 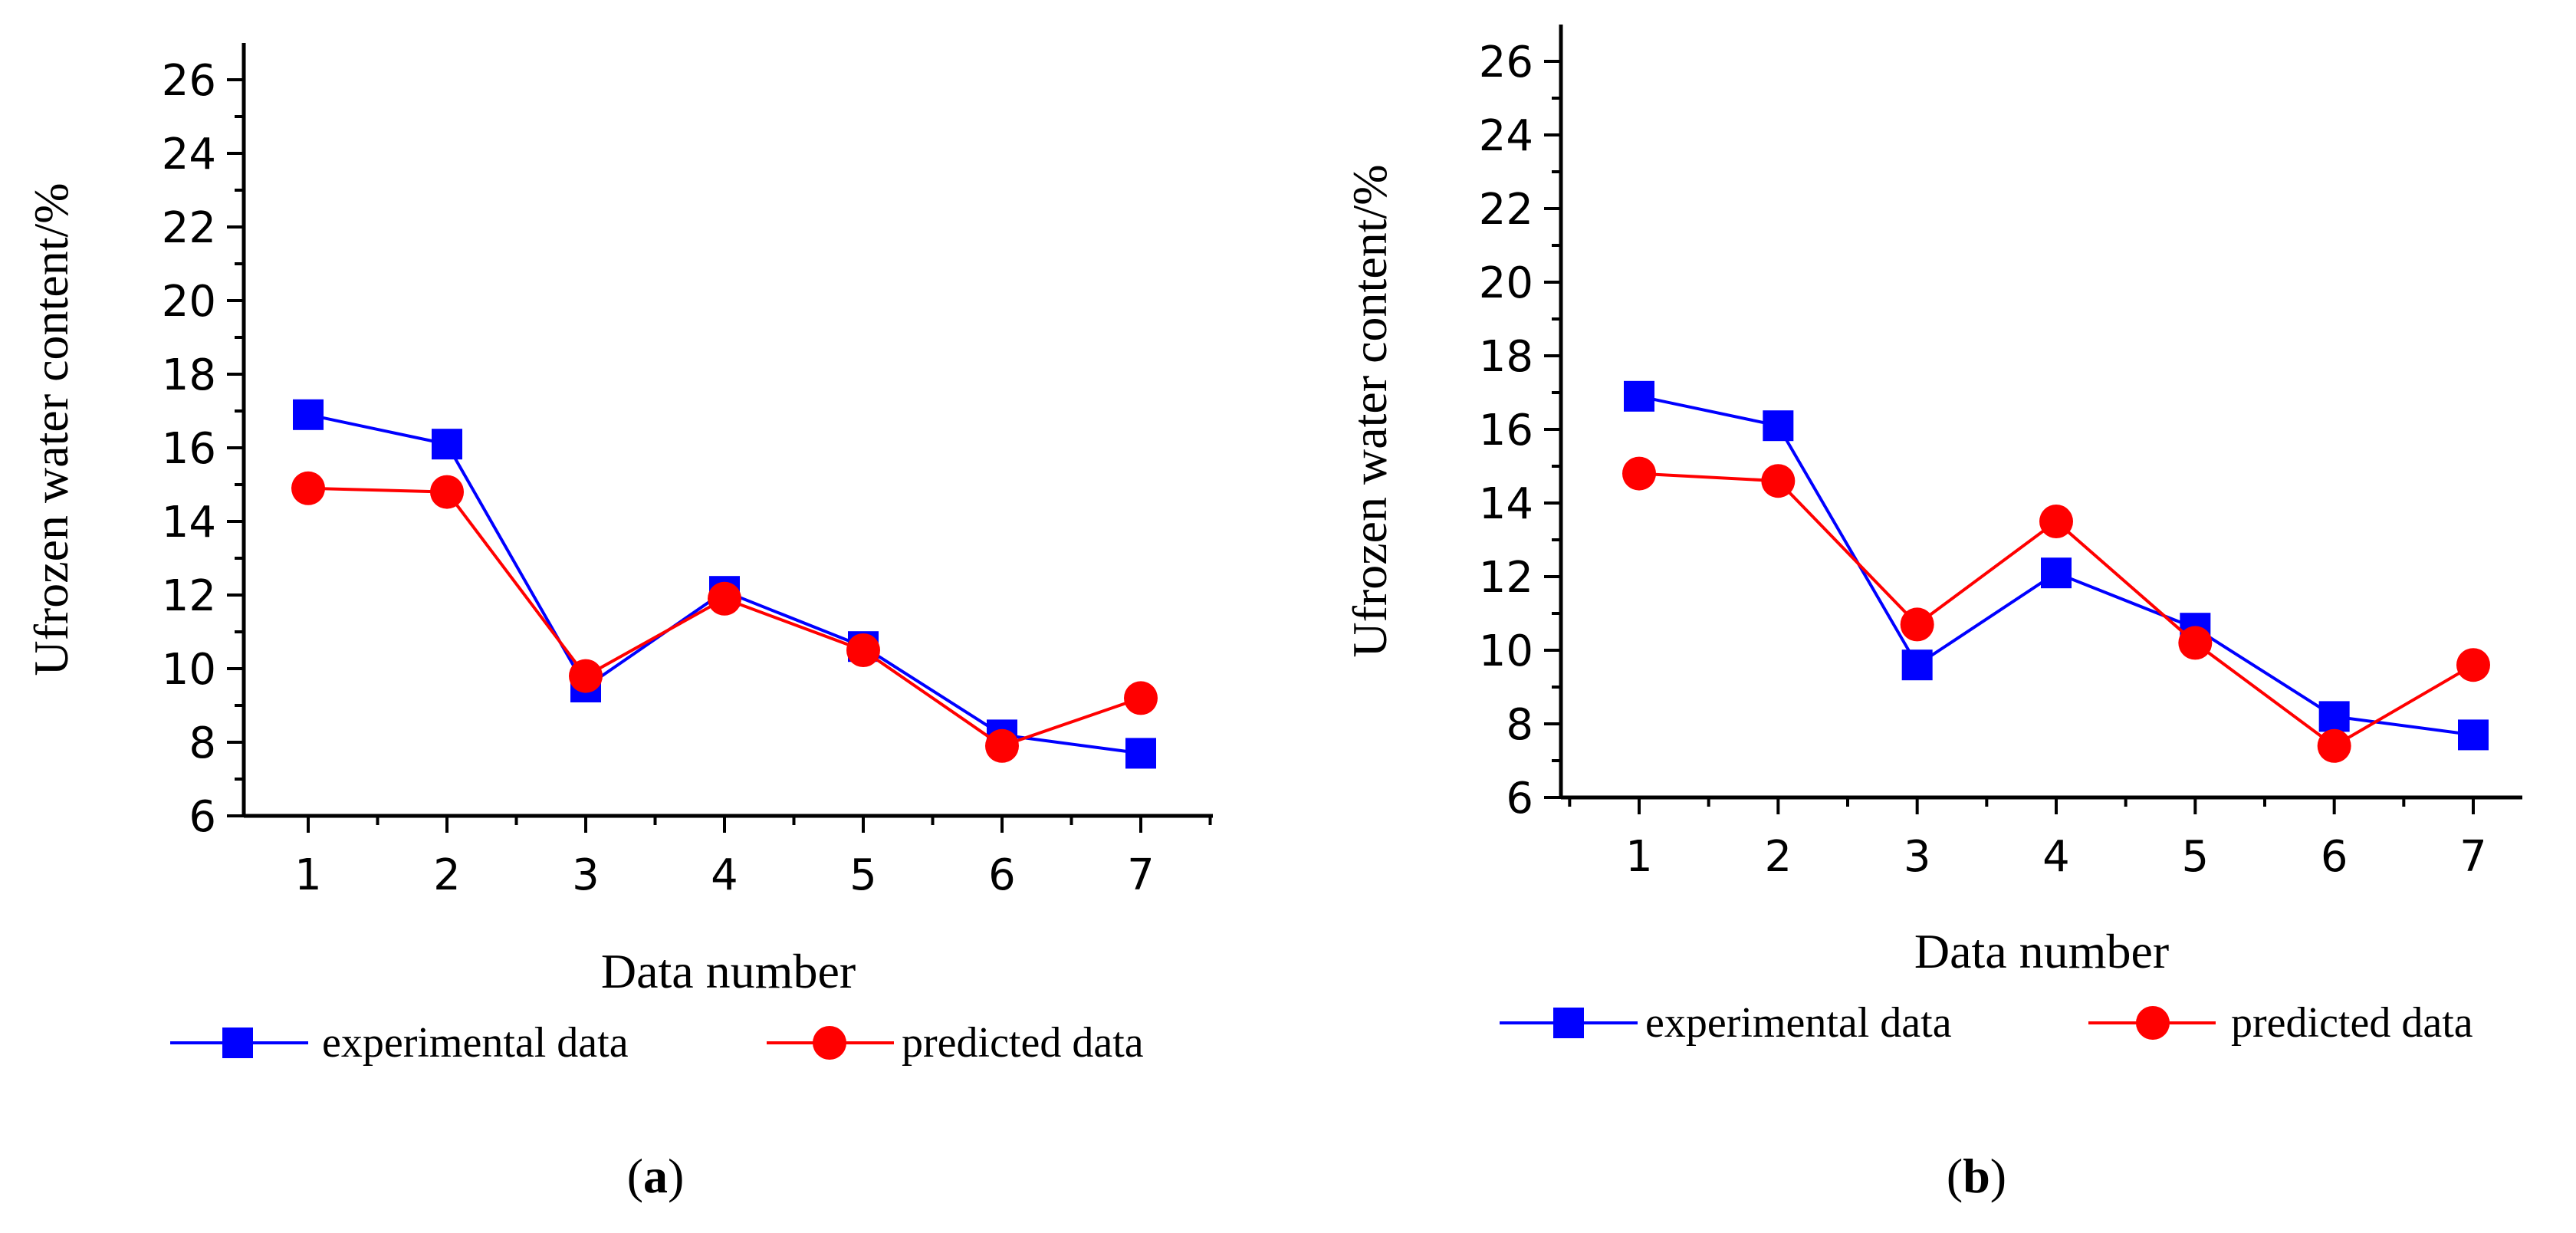 What do you see at coordinates (724, 617) in the screenshot?
I see `predicted-series-line` at bounding box center [724, 617].